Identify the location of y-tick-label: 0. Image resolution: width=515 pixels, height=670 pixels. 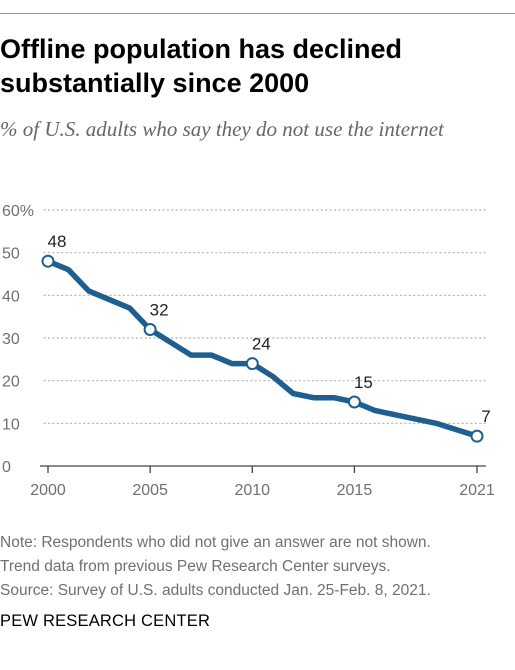
(6, 467).